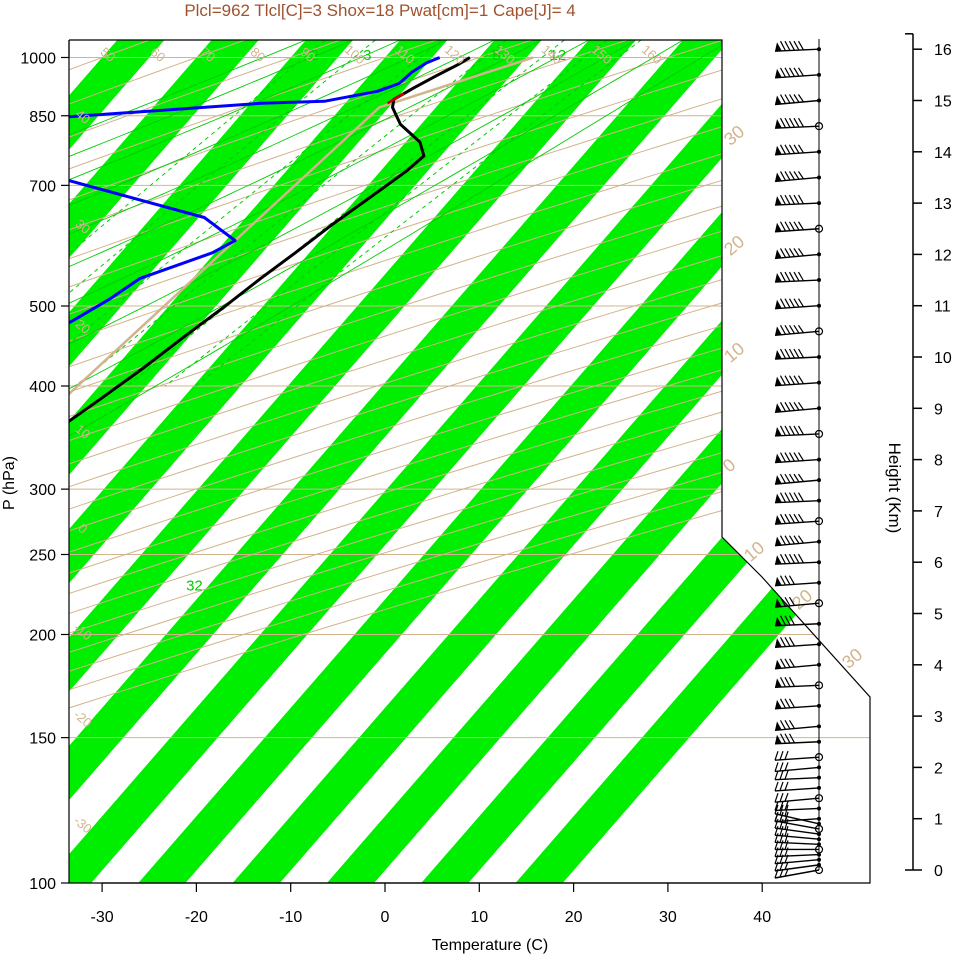 Image resolution: width=961 pixels, height=957 pixels. Describe the element at coordinates (395, 98) in the screenshot. I see `lcl-marker` at that location.